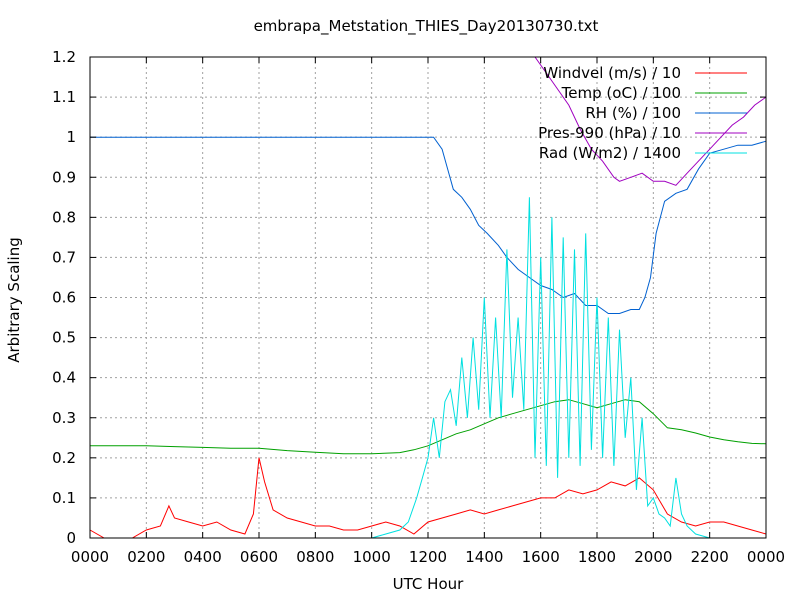 The image size is (800, 600). Describe the element at coordinates (710, 557) in the screenshot. I see `x-tick-label: 2200` at that location.